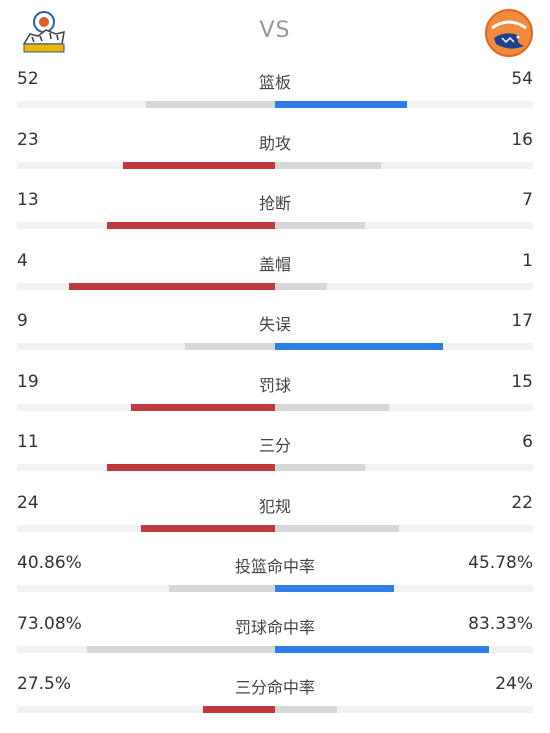 Image resolution: width=550 pixels, height=733 pixels. What do you see at coordinates (28, 502) in the screenshot?
I see `left-team-value: 24` at bounding box center [28, 502].